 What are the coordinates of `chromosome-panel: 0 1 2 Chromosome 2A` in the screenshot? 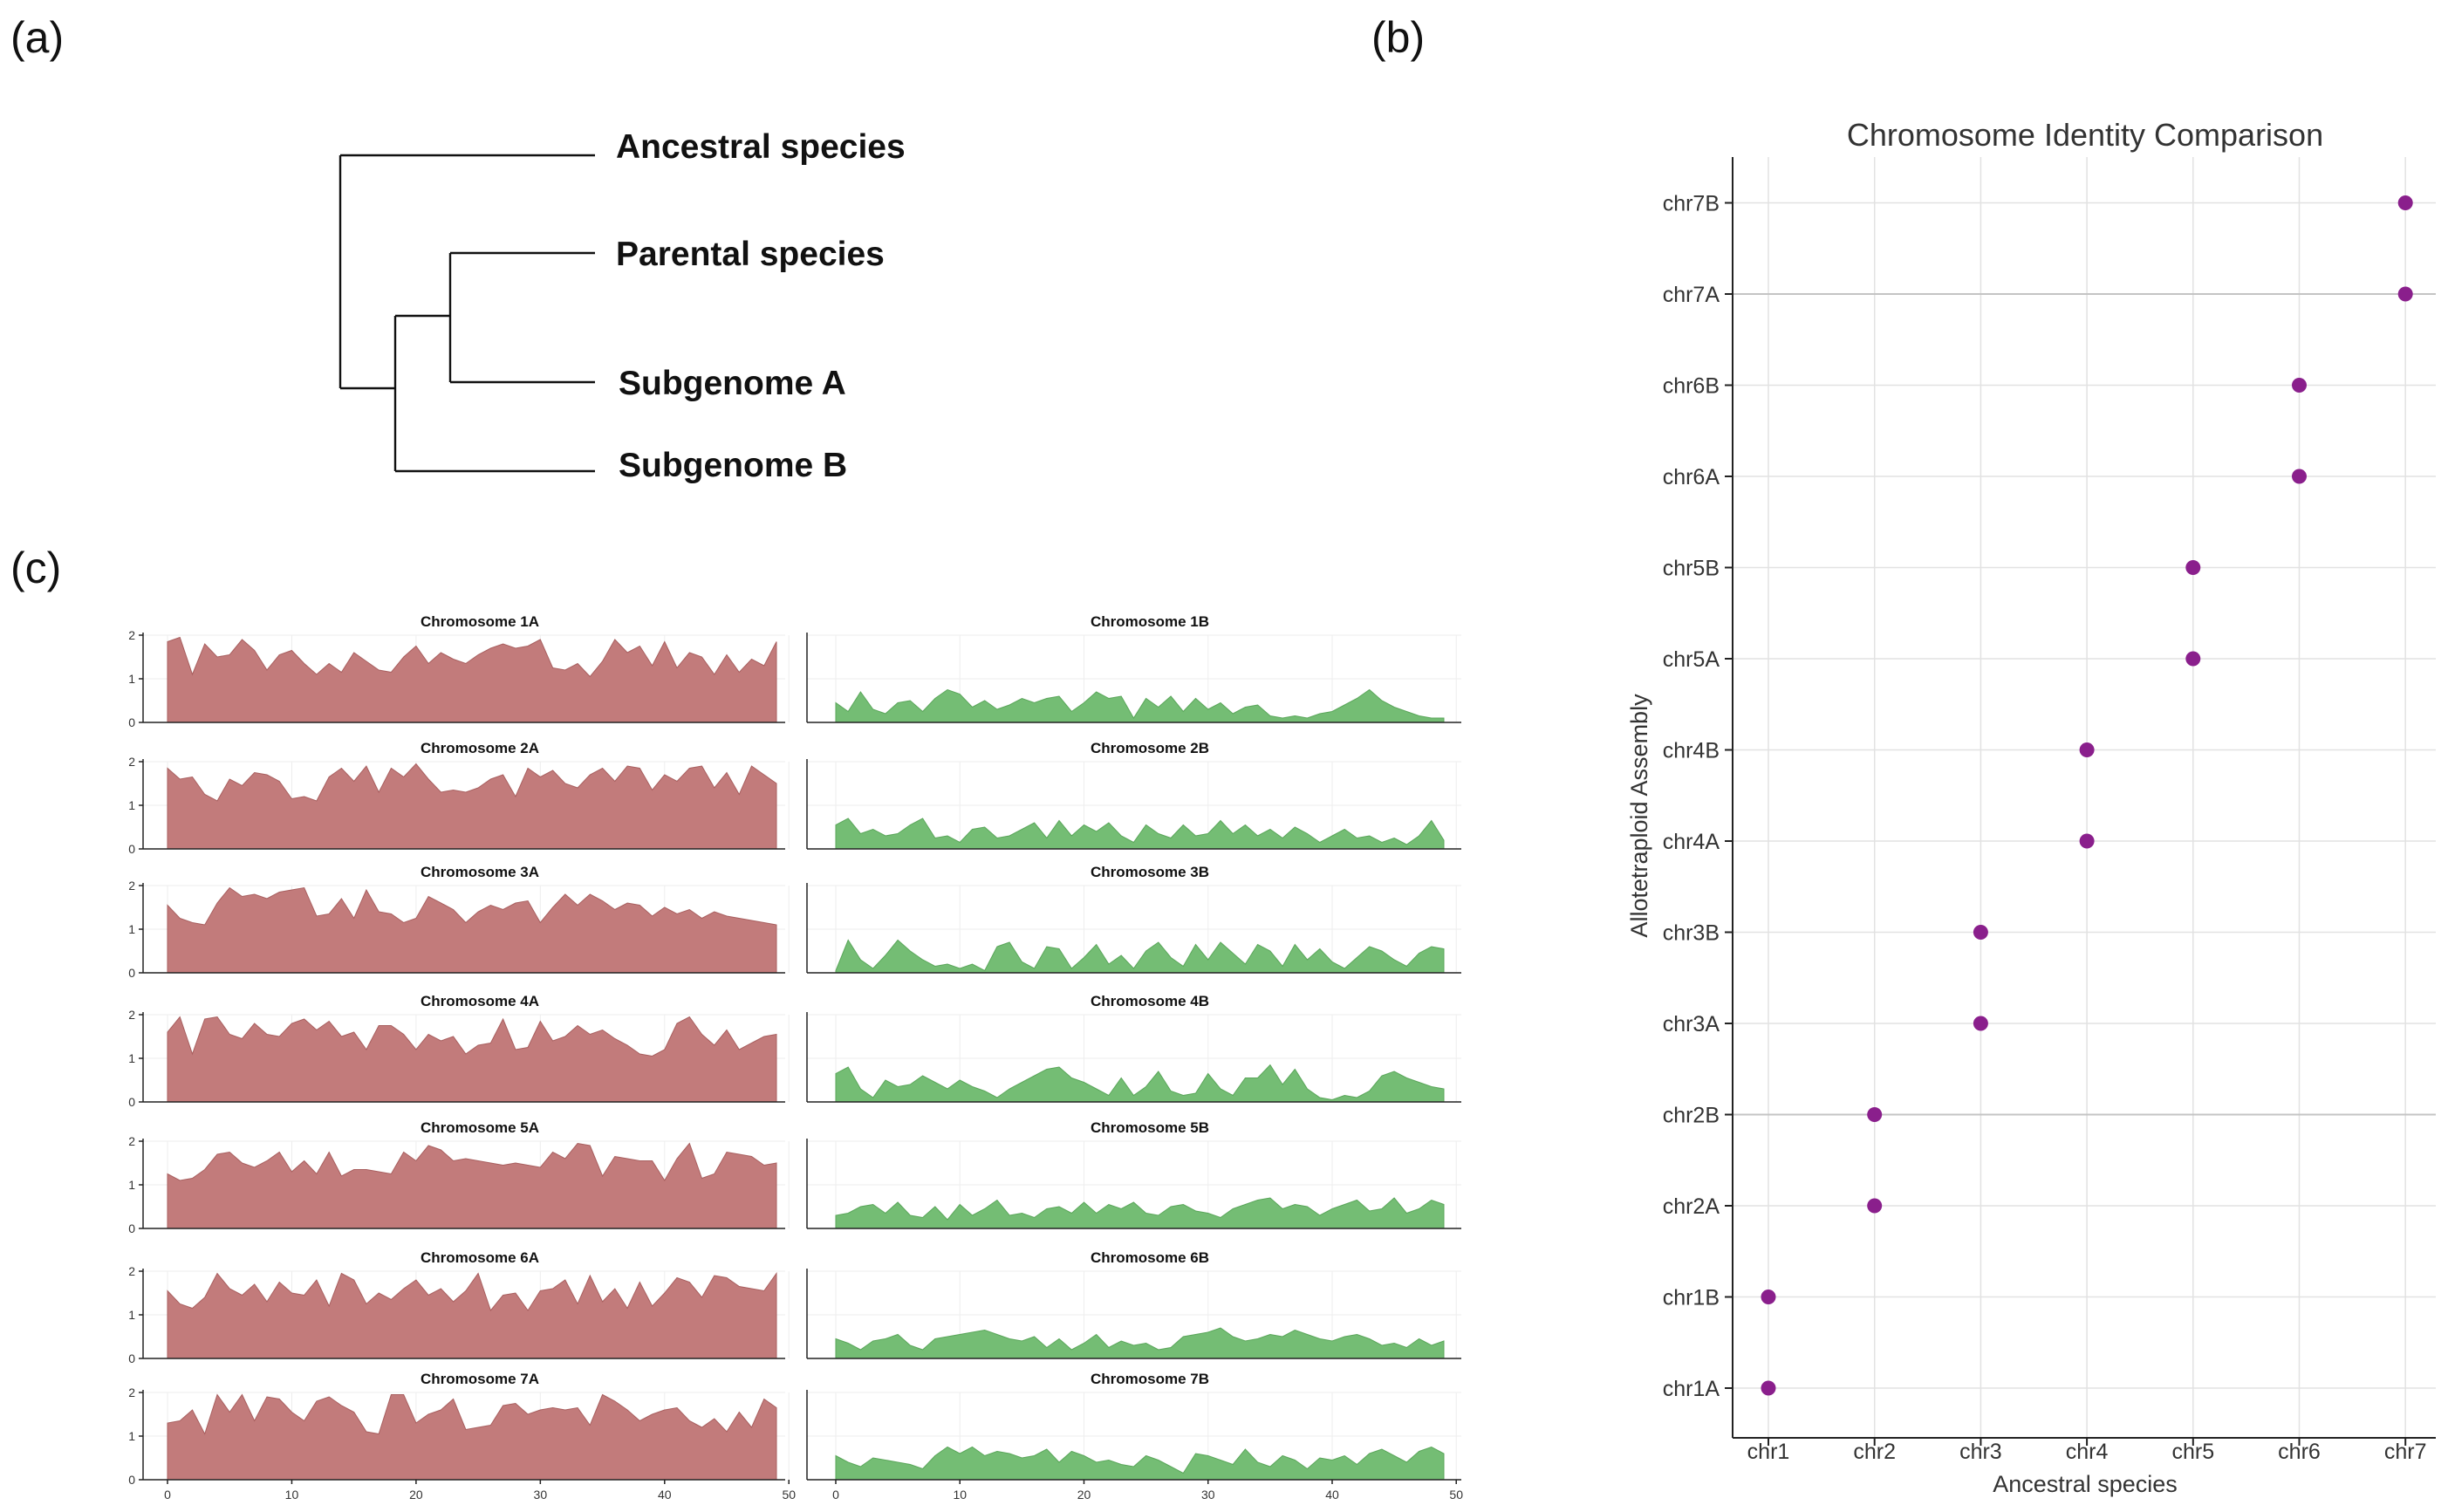 It's located at (459, 798).